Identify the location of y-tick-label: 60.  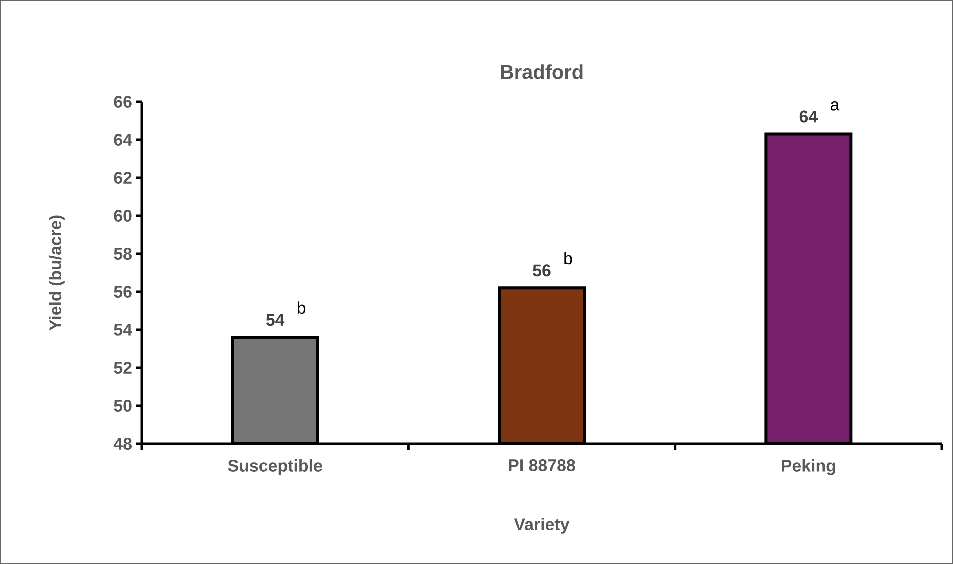
(123, 216).